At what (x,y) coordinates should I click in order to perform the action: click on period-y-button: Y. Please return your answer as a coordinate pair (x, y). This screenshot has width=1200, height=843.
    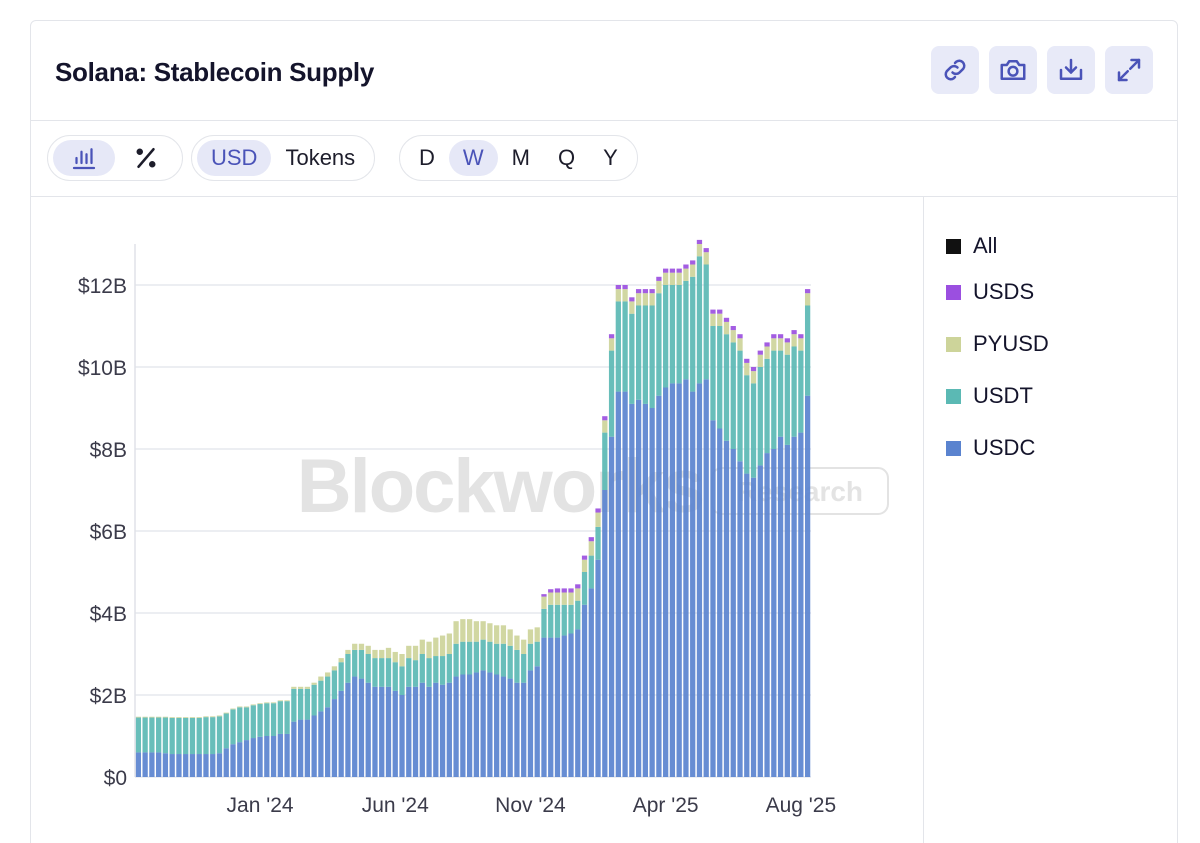
    Looking at the image, I should click on (610, 157).